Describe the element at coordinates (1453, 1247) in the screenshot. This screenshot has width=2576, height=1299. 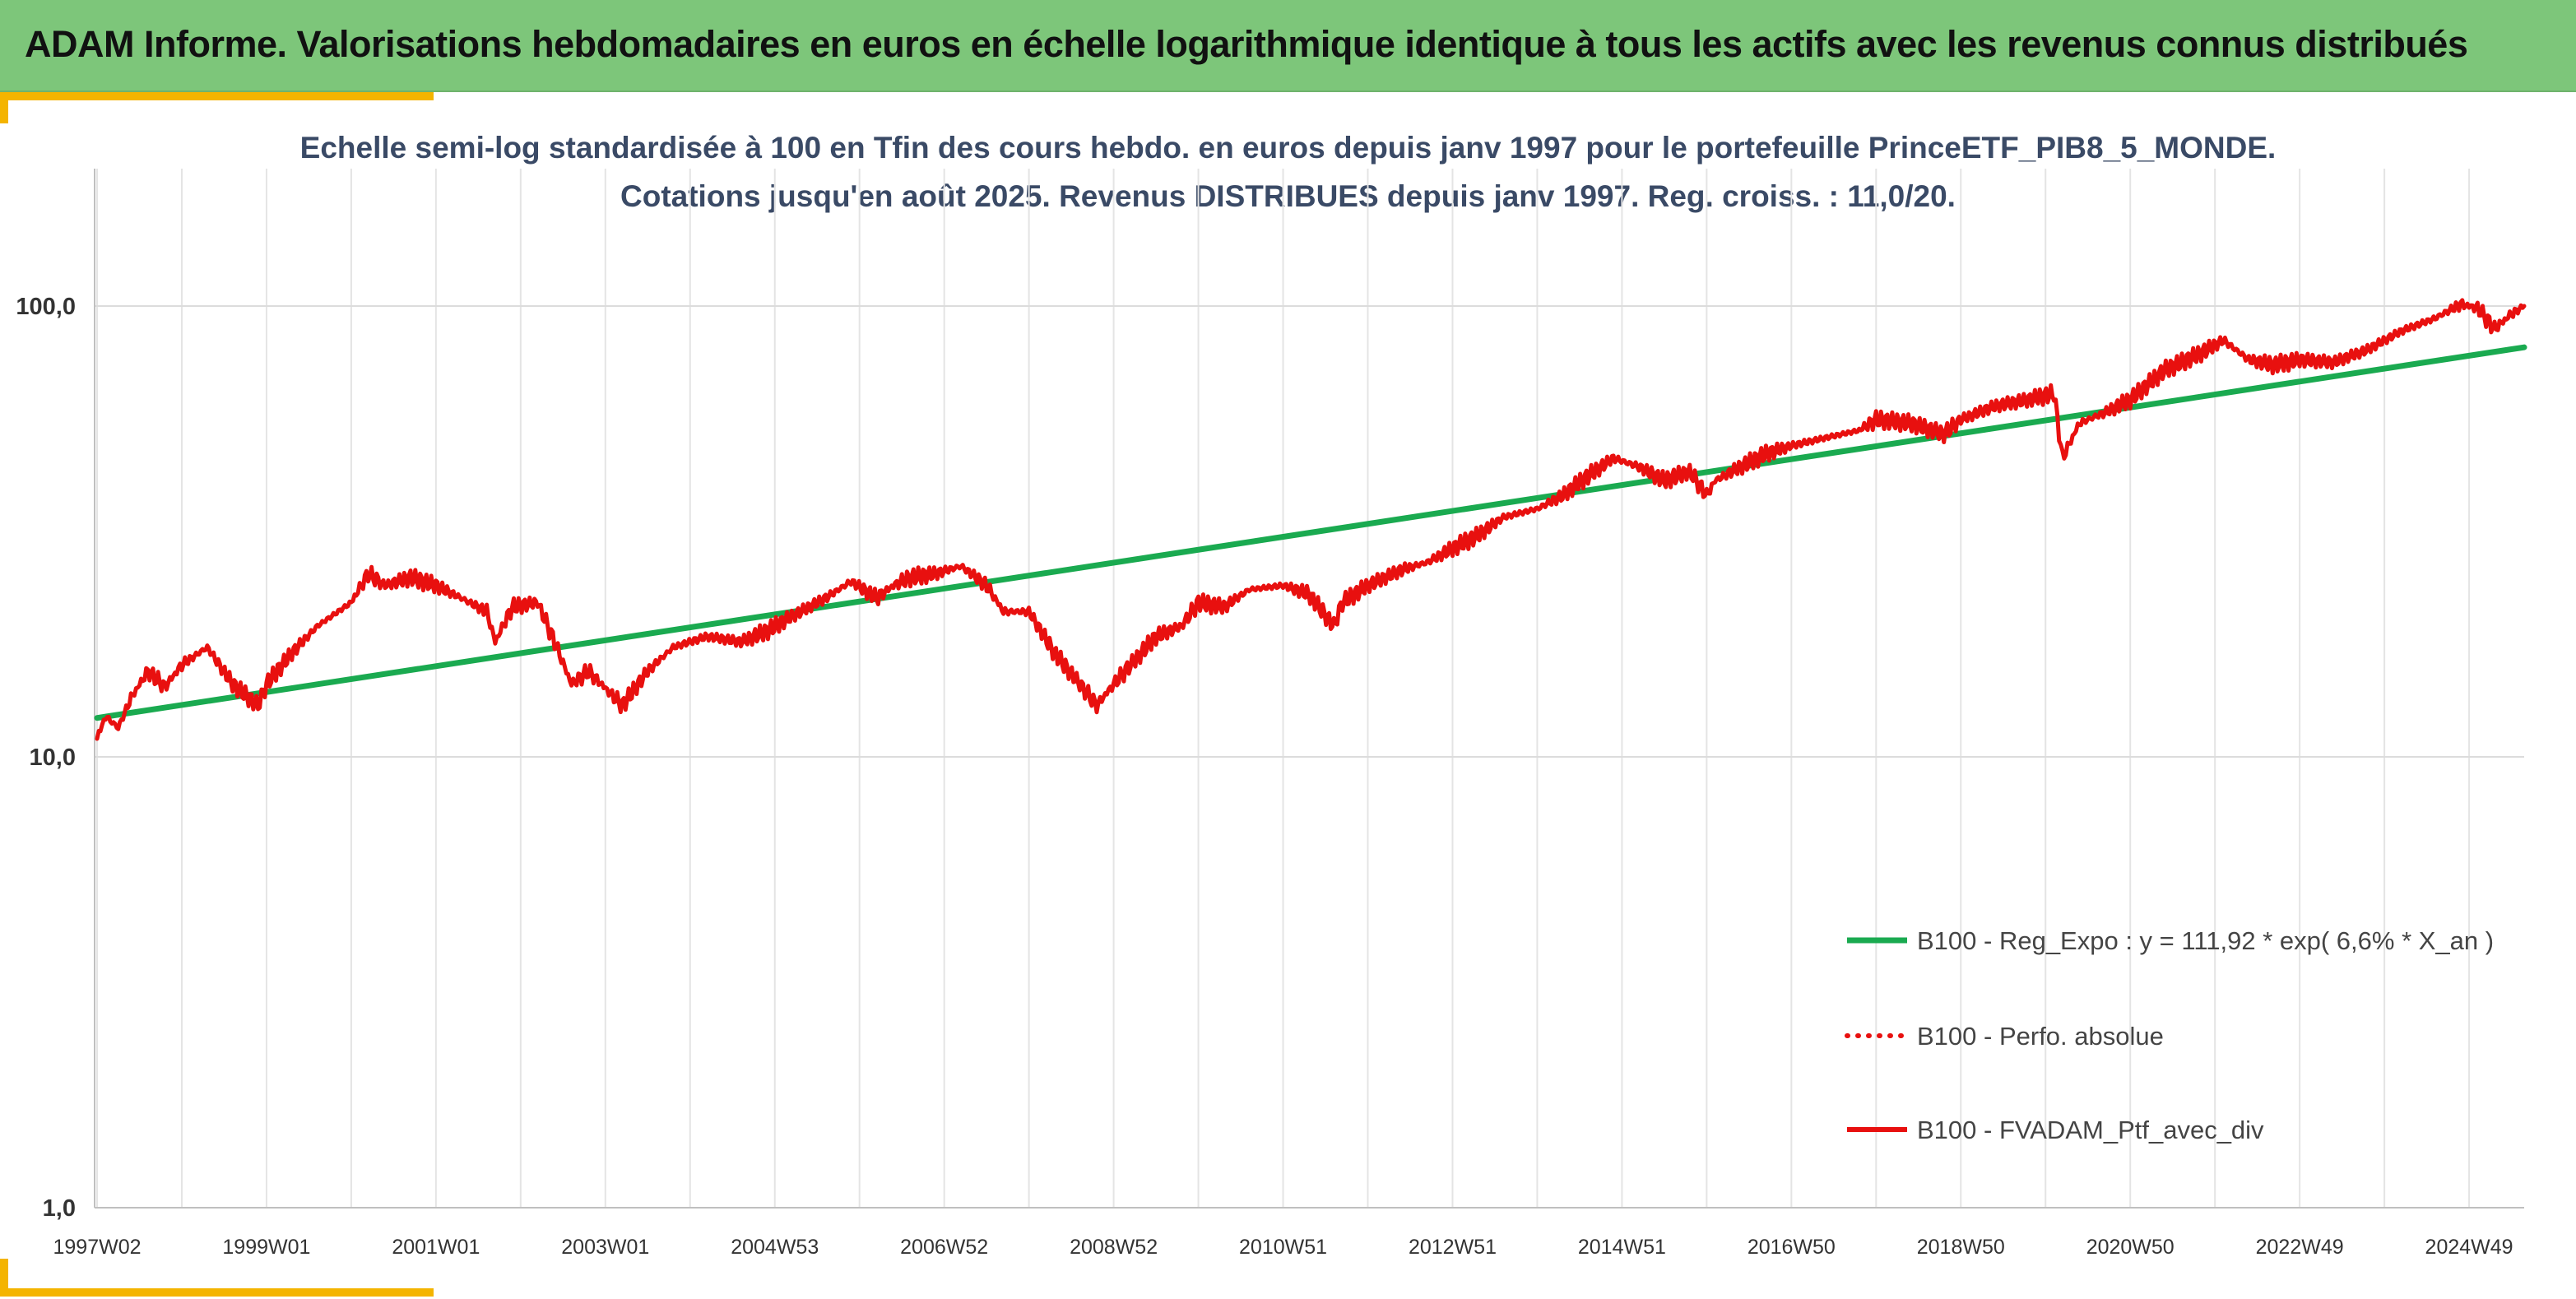
I see `x-tick-label: 2012W51` at that location.